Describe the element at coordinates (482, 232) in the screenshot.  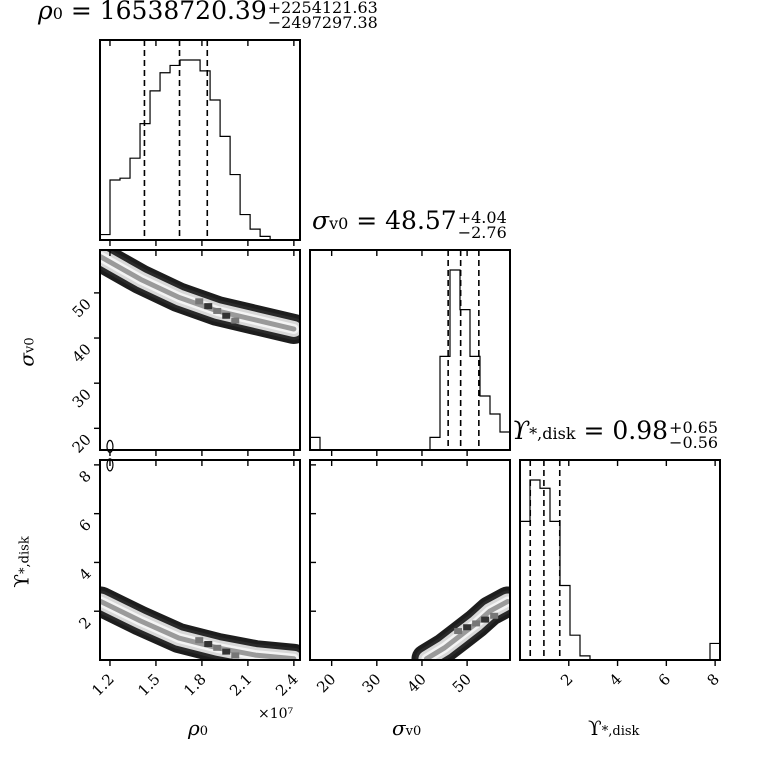
I see `title-sigma-minus: −2.76` at that location.